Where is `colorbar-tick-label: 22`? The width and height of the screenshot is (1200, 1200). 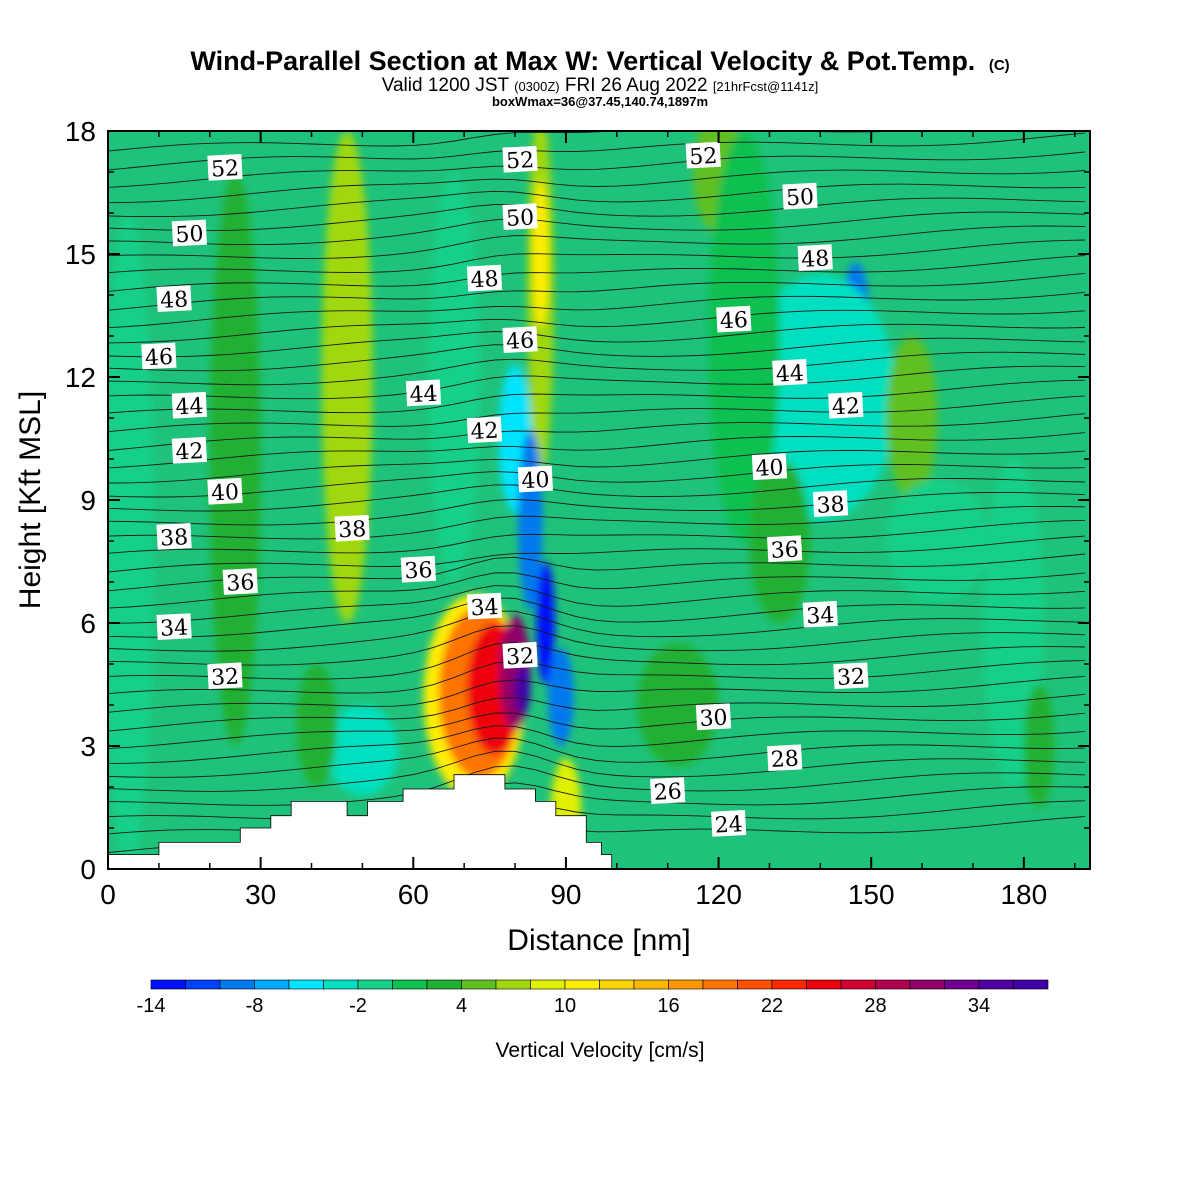 colorbar-tick-label: 22 is located at coordinates (772, 1006).